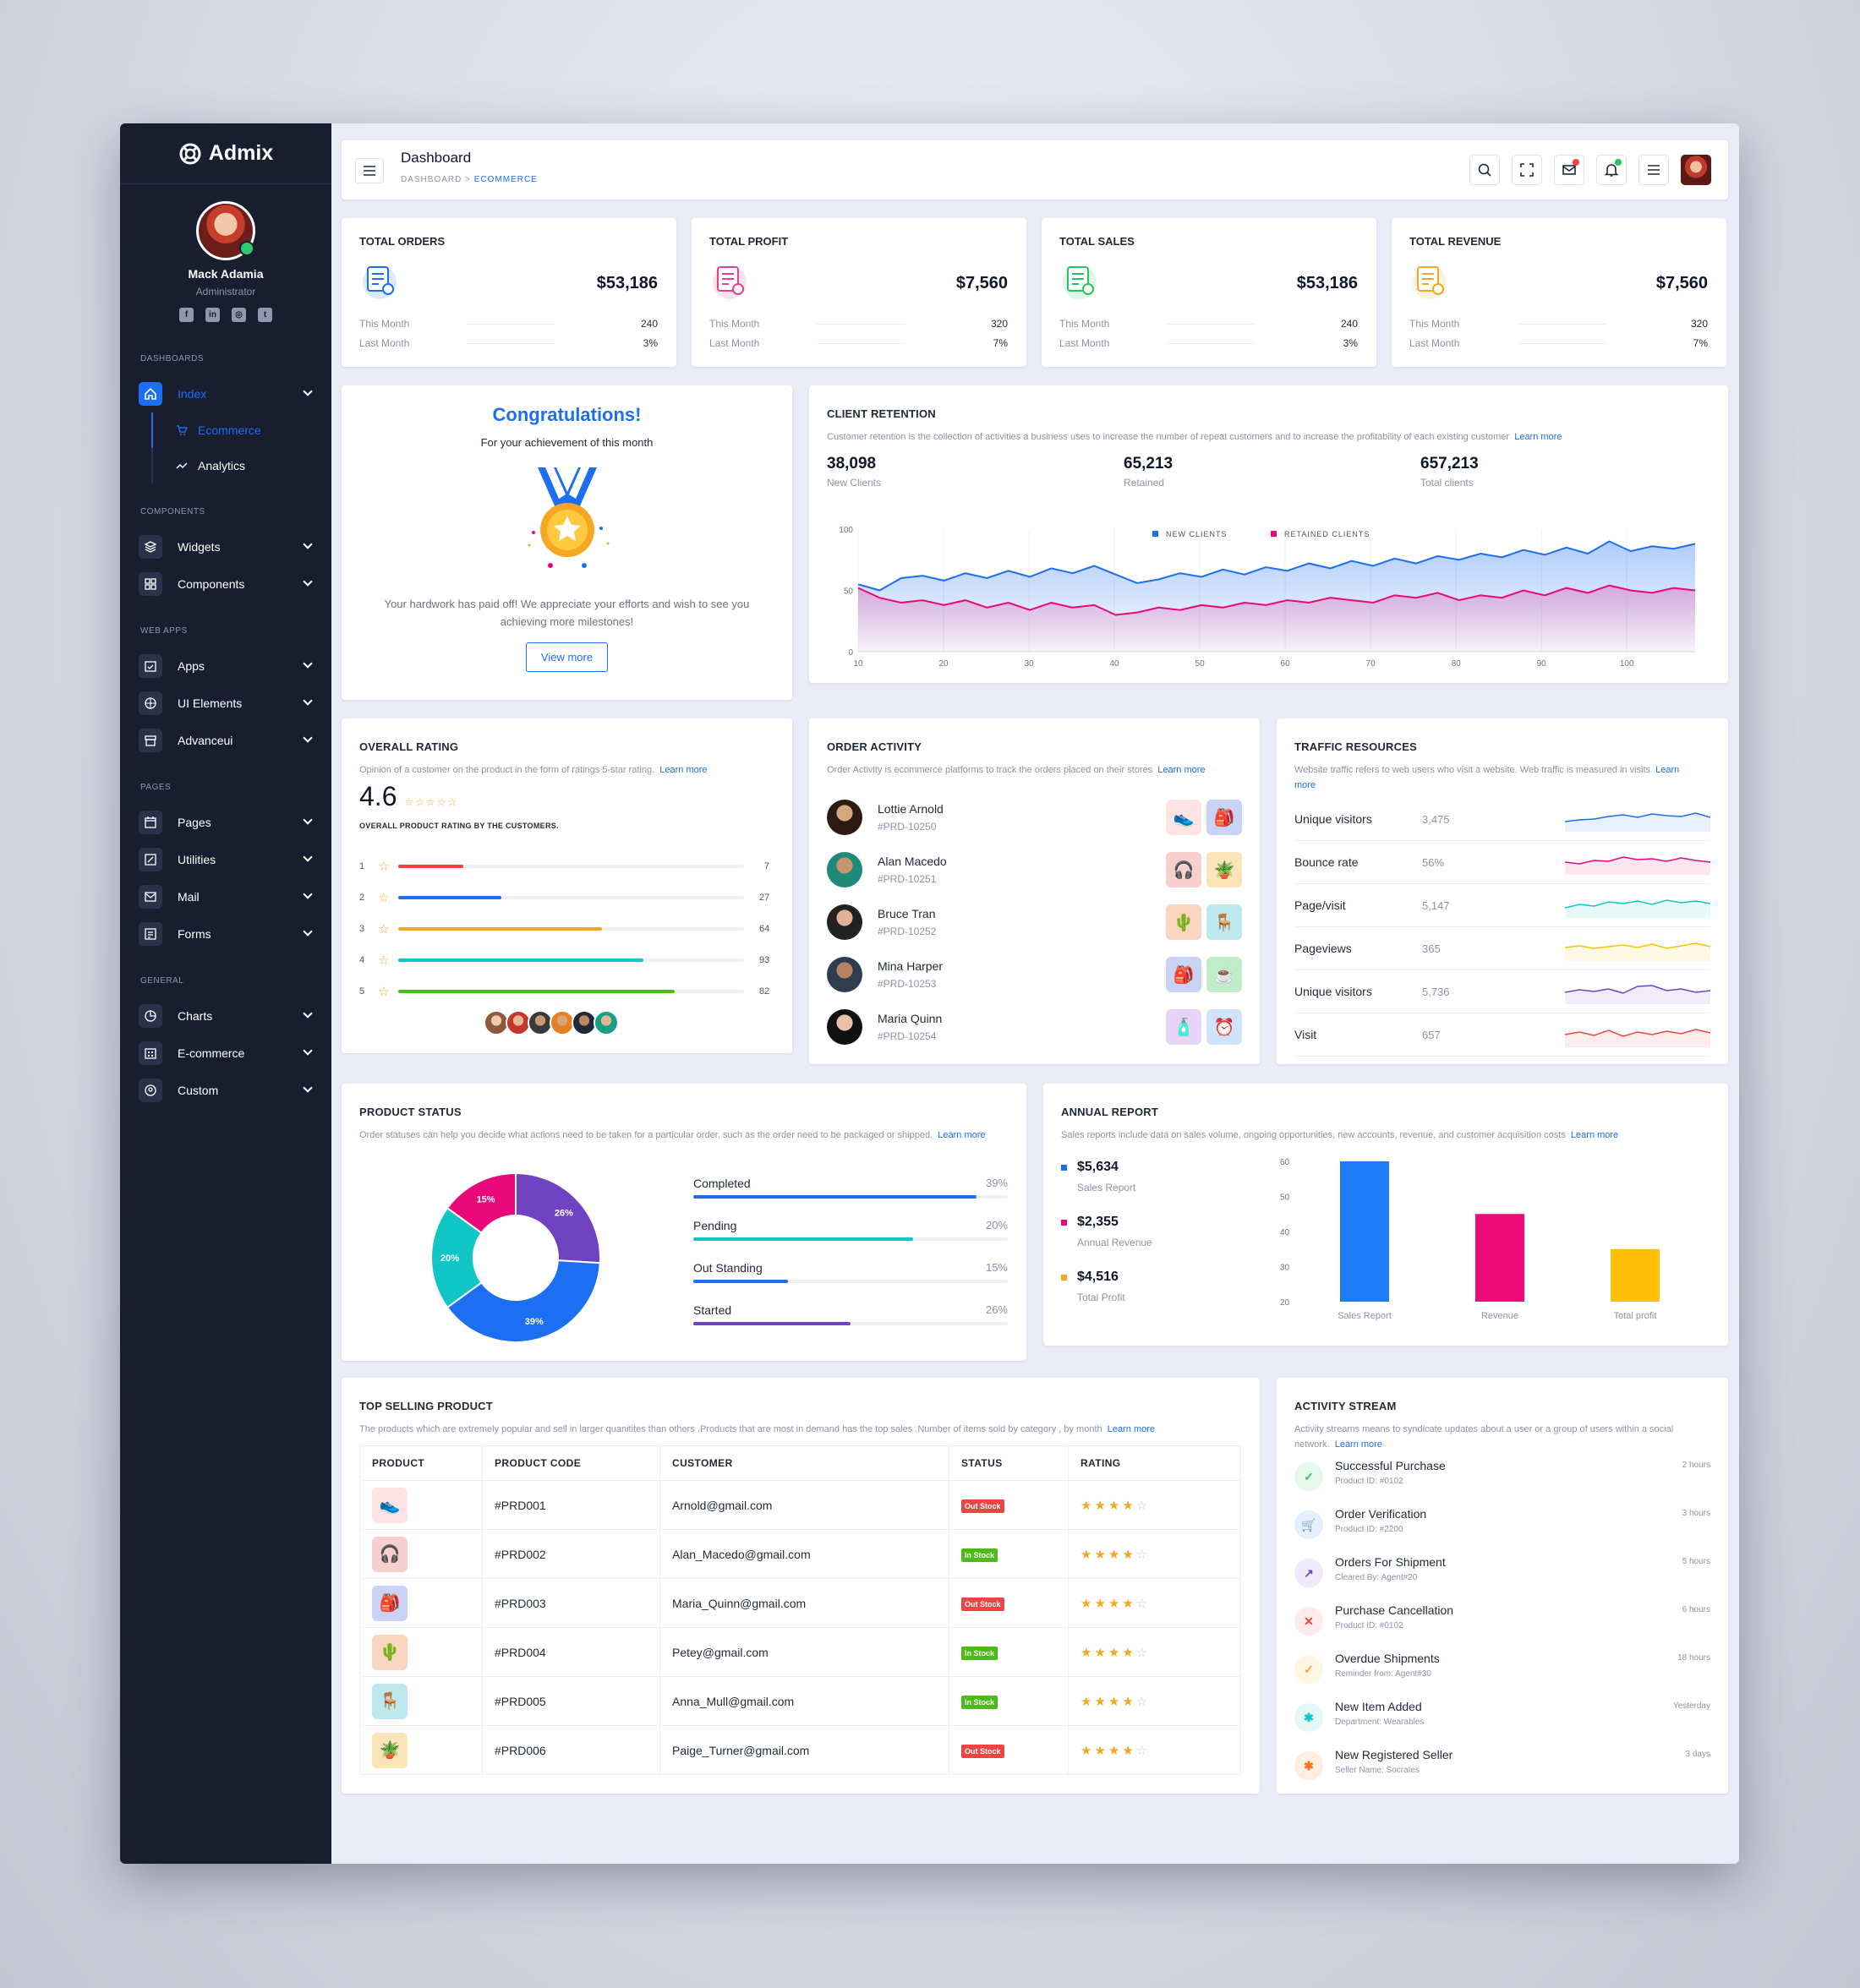  Describe the element at coordinates (212, 315) in the screenshot. I see `linkedin-icon: in` at that location.